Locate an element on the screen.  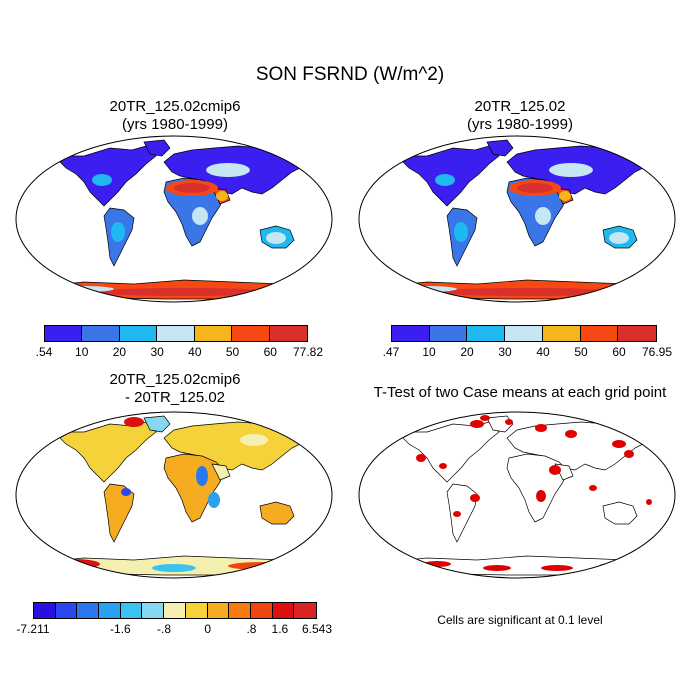
colorbar-tick-label: .8 is located at coordinates (251, 629).